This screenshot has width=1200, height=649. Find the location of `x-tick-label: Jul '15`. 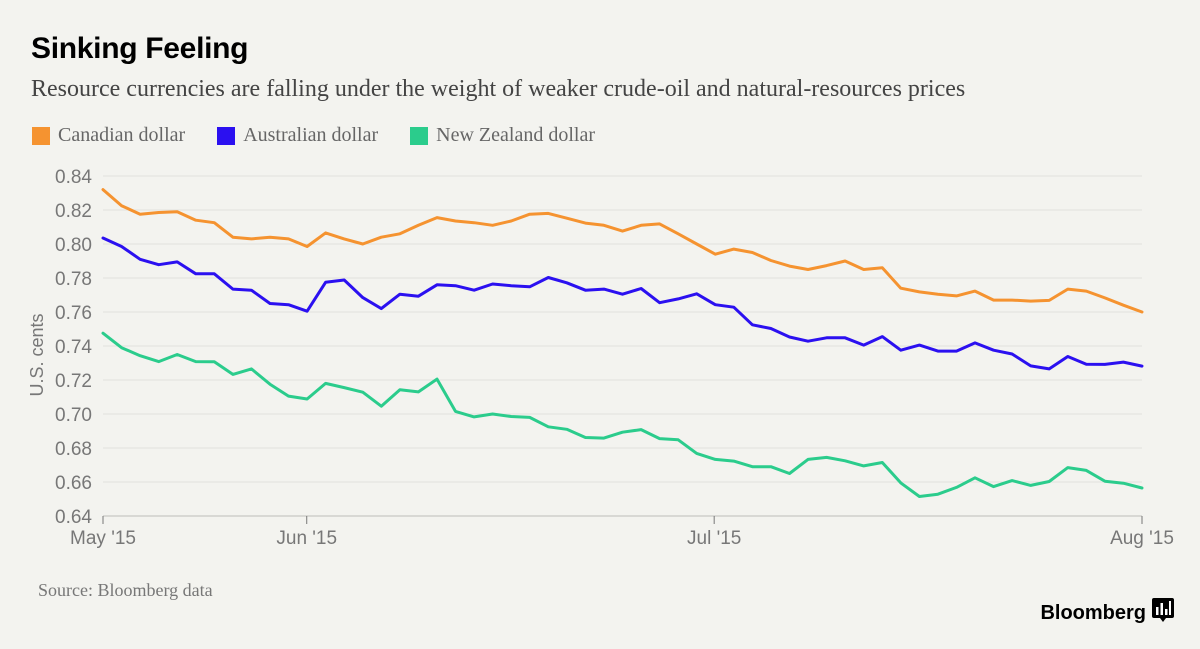

x-tick-label: Jul '15 is located at coordinates (714, 538).